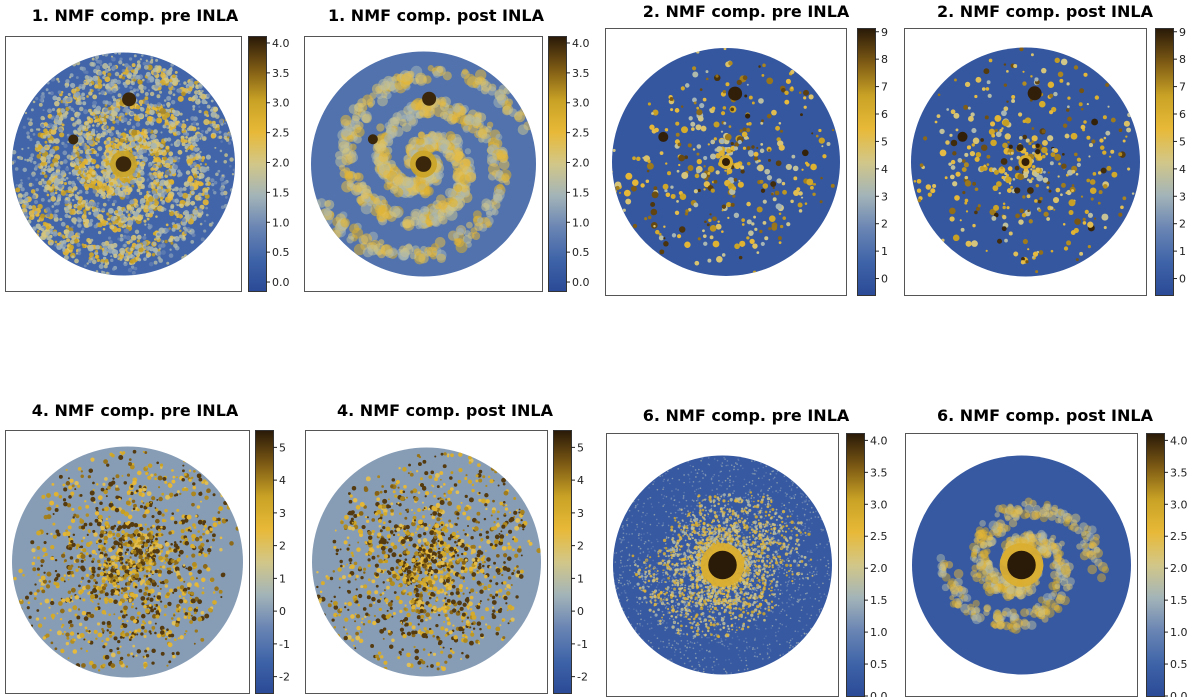  Describe the element at coordinates (1045, 415) in the screenshot. I see `panel-title: 6. NMF comp. post INLA` at that location.